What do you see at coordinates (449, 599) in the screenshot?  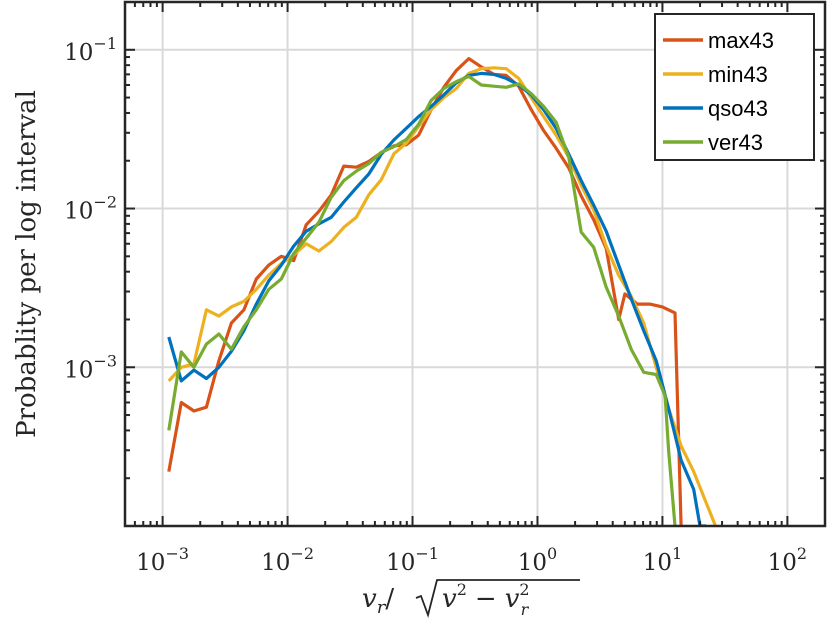 I see `x-title-v2: v` at bounding box center [449, 599].